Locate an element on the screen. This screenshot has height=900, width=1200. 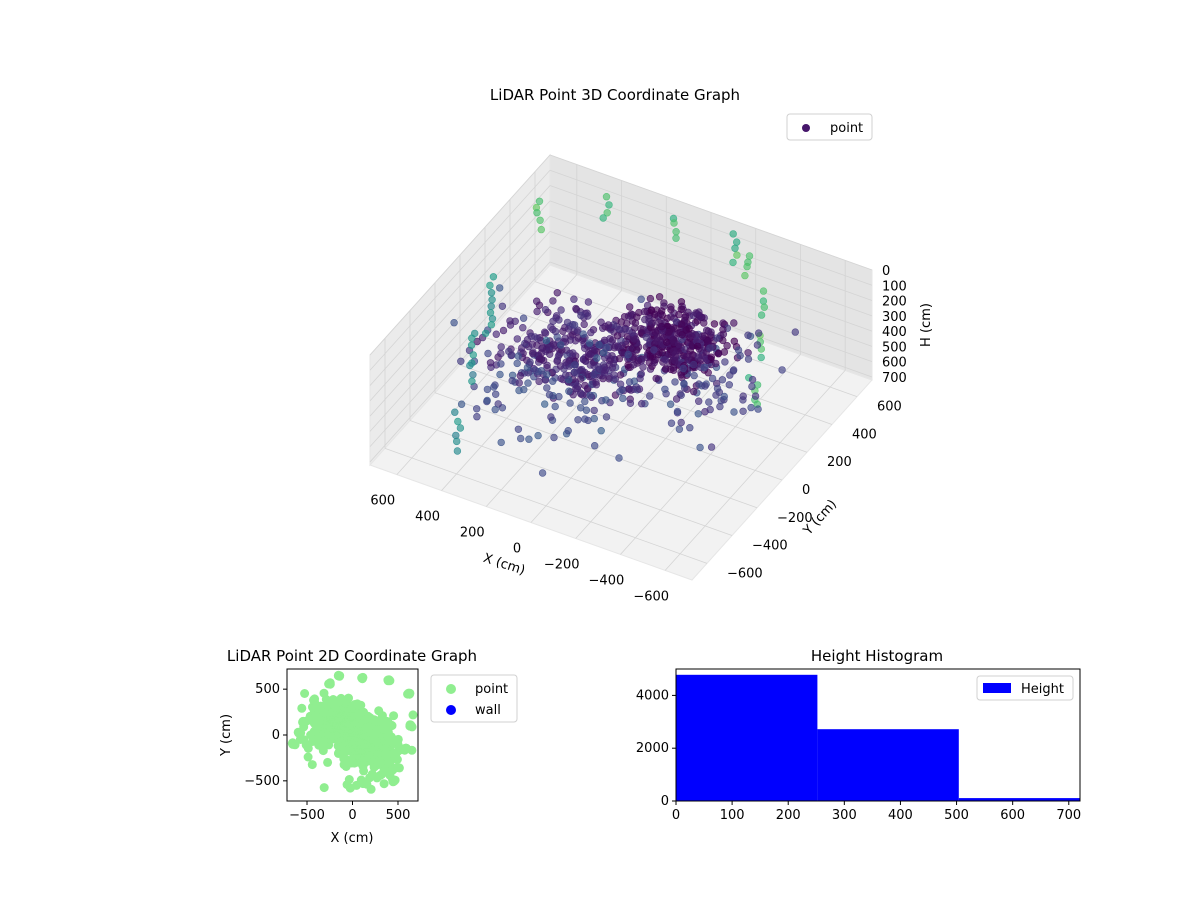
title-hist: Height Histogram is located at coordinates (877, 656).